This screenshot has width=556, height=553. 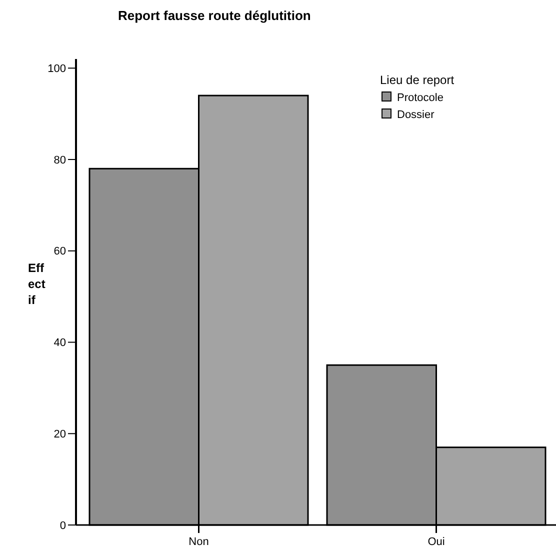 What do you see at coordinates (57, 68) in the screenshot?
I see `y-tick-label: 100` at bounding box center [57, 68].